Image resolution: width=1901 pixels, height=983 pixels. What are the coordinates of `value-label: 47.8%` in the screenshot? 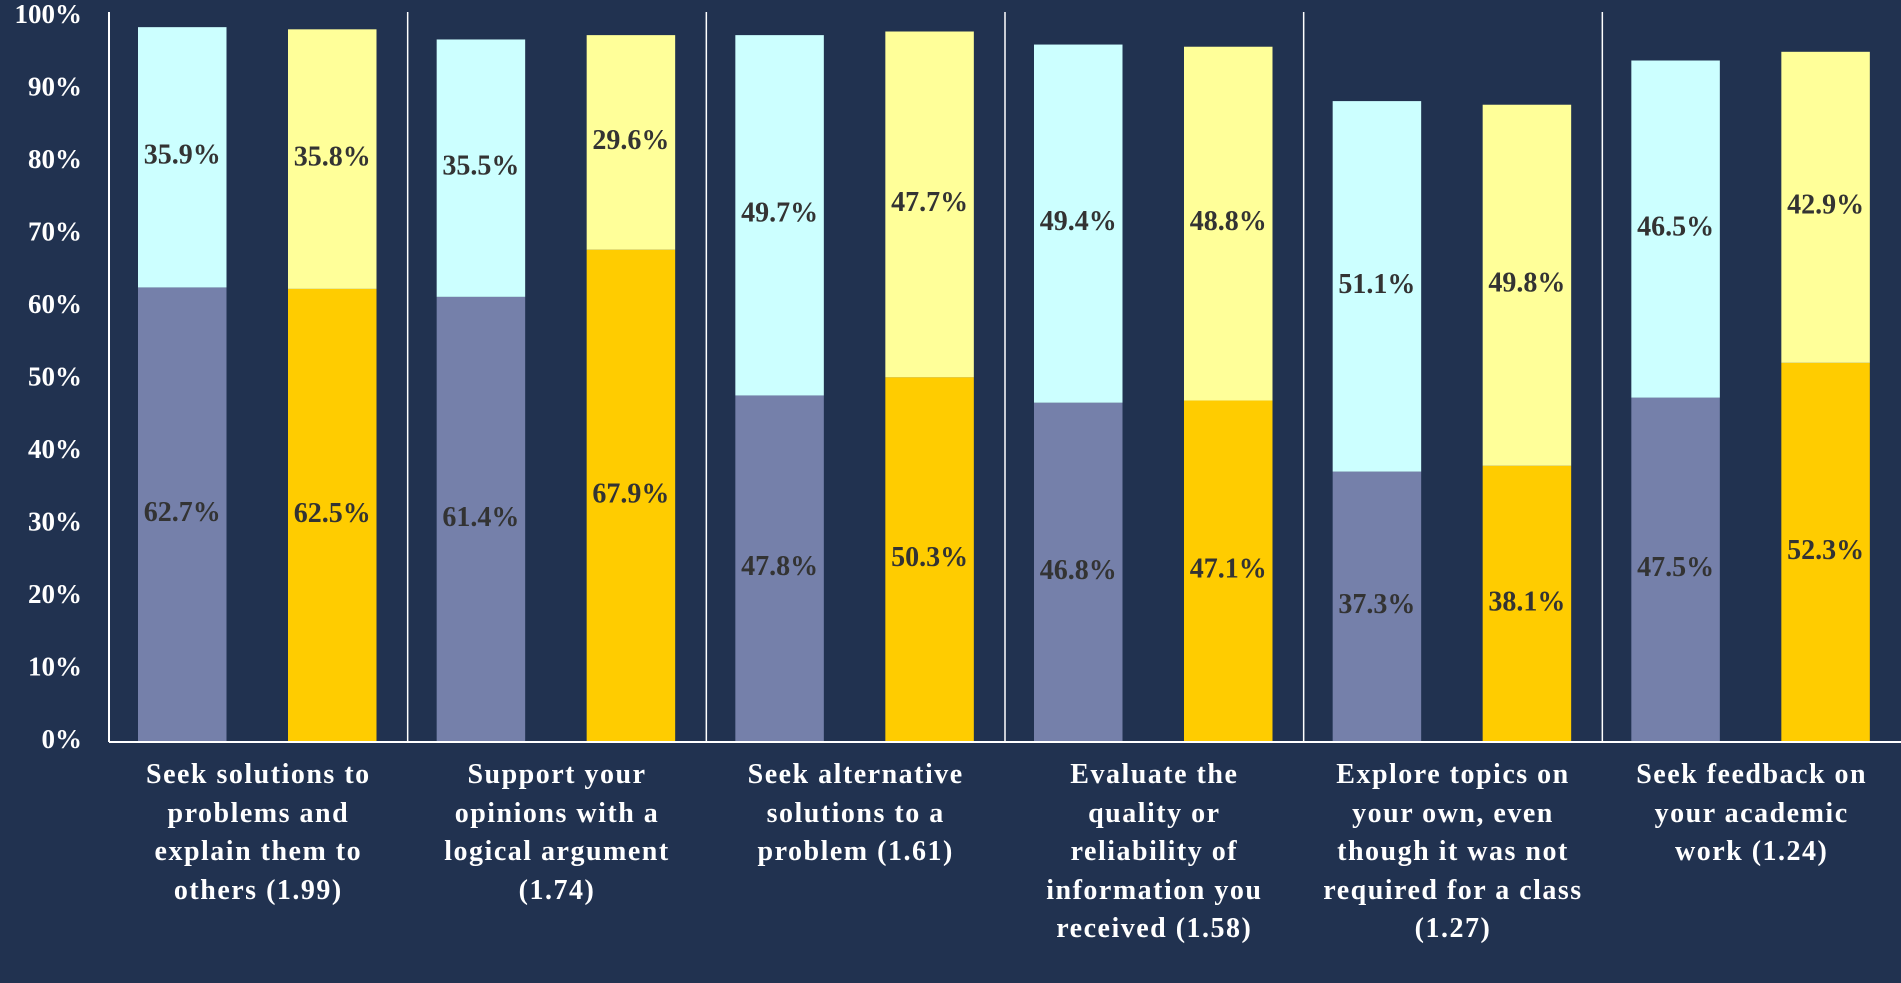 It's located at (779, 566).